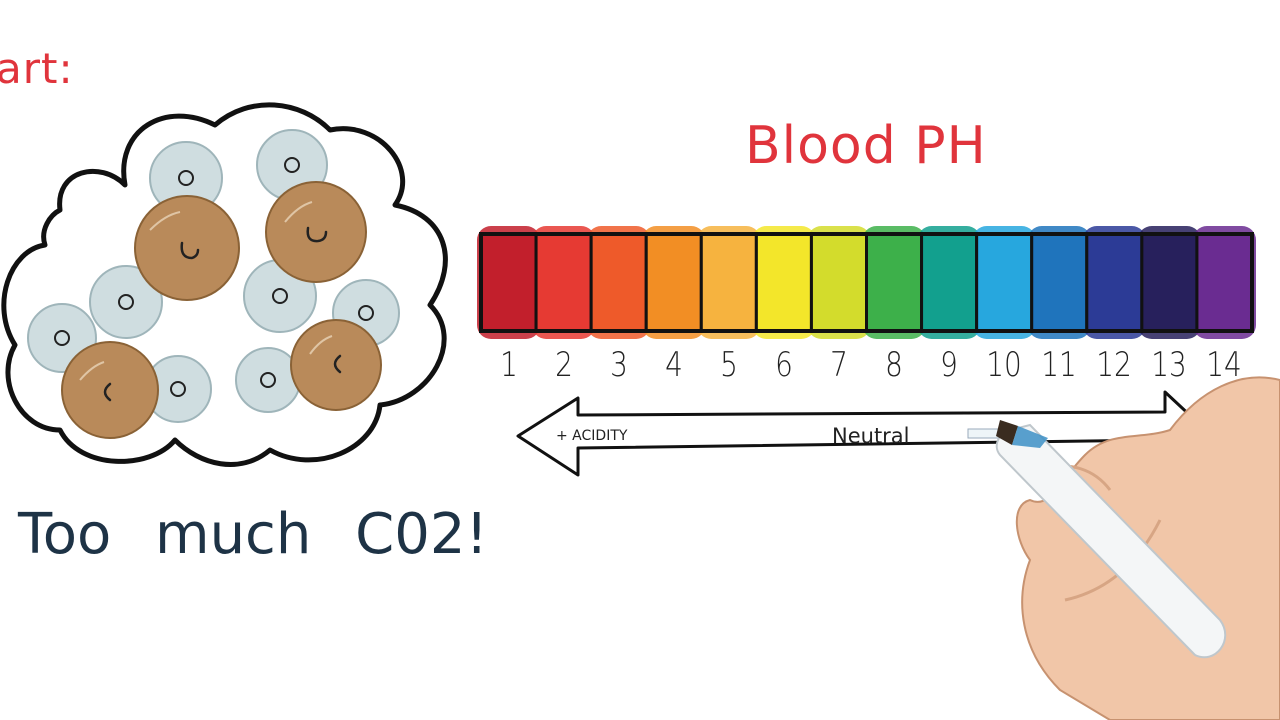 This screenshot has width=1280, height=720. What do you see at coordinates (1137, 548) in the screenshot?
I see `hand-with-marker` at bounding box center [1137, 548].